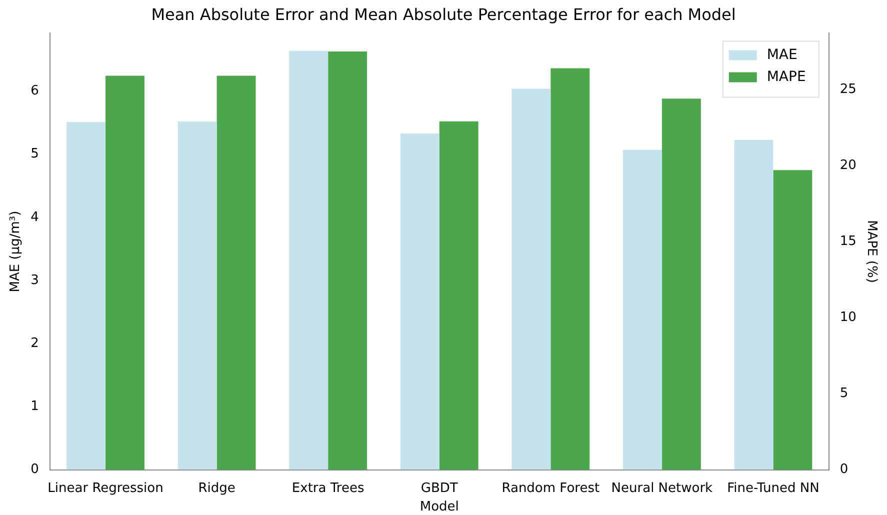 The width and height of the screenshot is (887, 515). Describe the element at coordinates (773, 488) in the screenshot. I see `x-tick-label: Fine-Tuned NN` at that location.